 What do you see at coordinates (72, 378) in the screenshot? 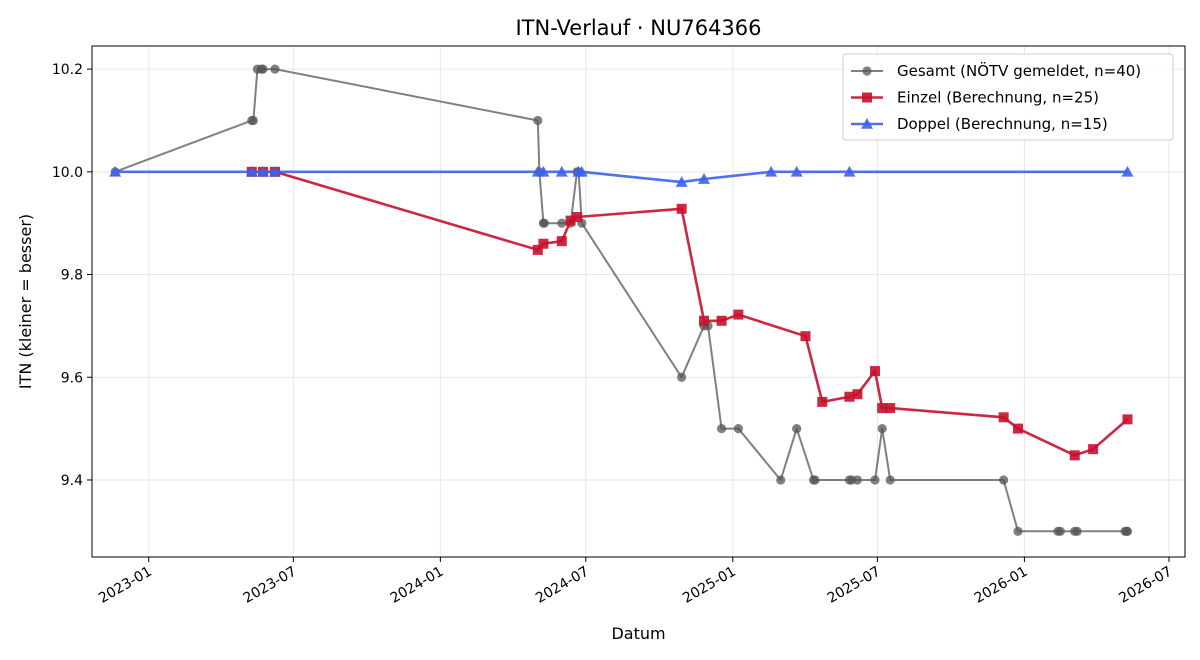
I see `y-tick-label: 9.6` at bounding box center [72, 378].